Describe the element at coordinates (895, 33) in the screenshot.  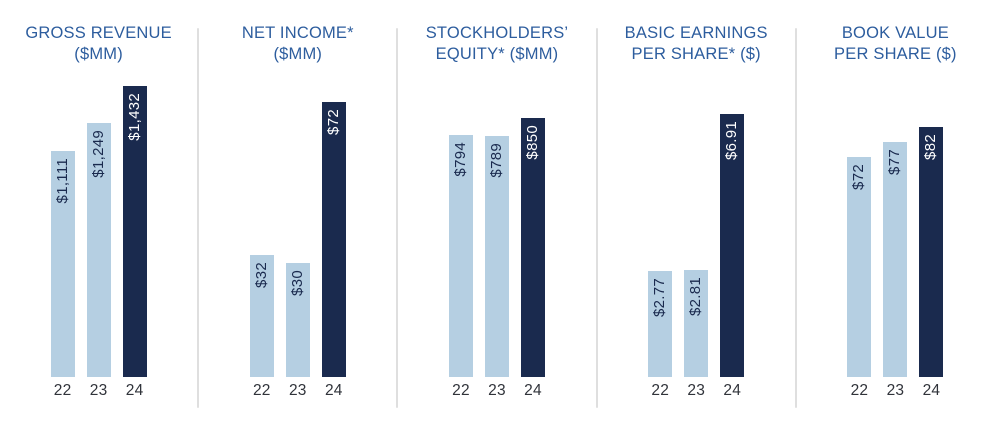
I see `chart-title-line-1: BOOK VALUE` at that location.